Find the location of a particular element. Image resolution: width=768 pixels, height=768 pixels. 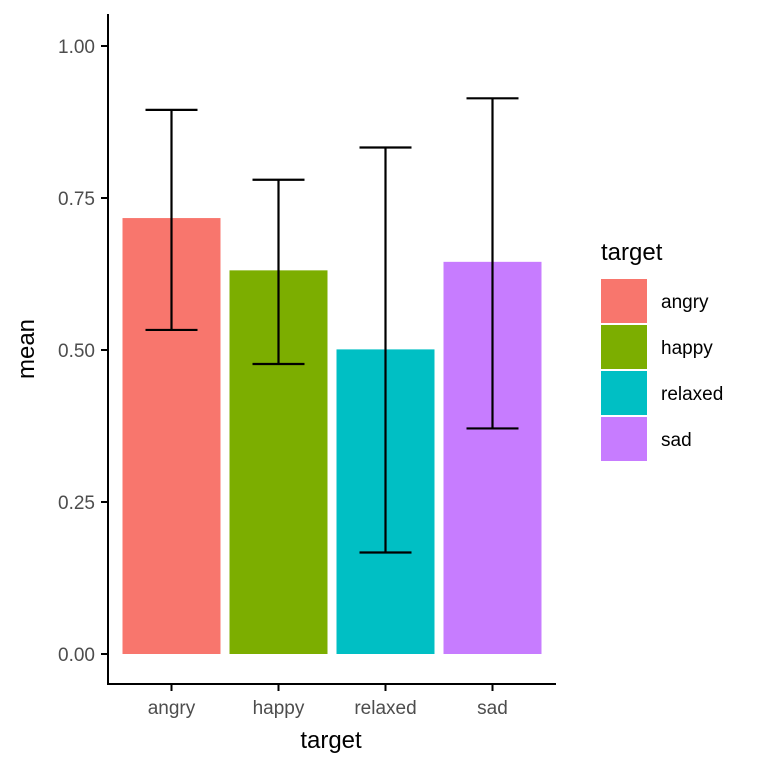

legend-label-happy: happy is located at coordinates (687, 348).